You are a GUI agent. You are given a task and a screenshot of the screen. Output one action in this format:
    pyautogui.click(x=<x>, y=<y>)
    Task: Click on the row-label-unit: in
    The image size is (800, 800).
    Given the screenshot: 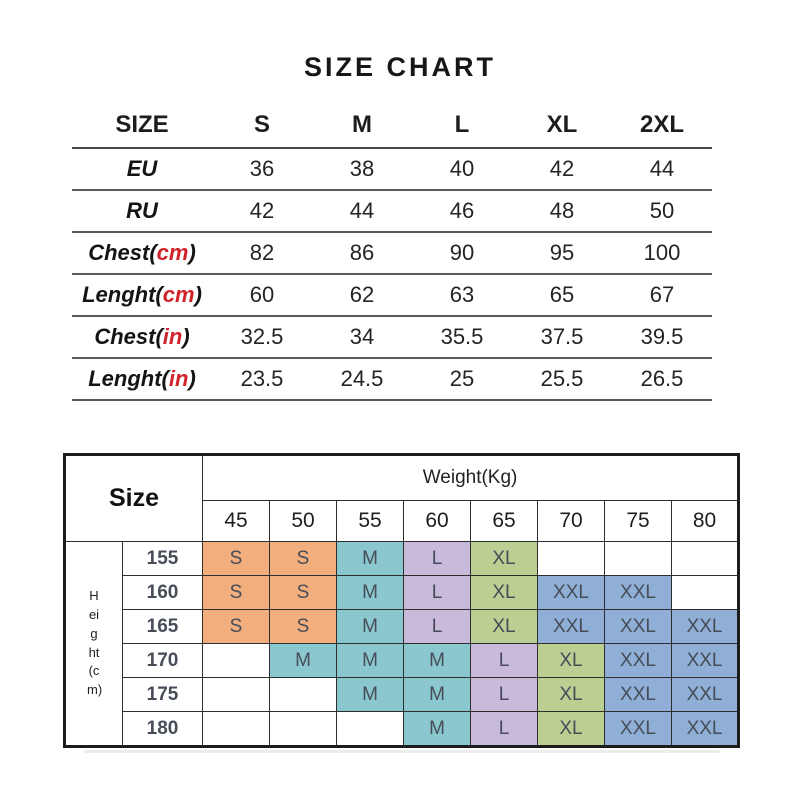 What is the action you would take?
    pyautogui.click(x=172, y=336)
    